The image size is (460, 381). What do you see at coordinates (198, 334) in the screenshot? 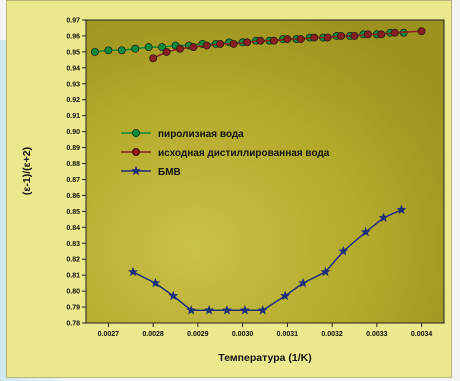
I see `x-tick-label: 0.0029` at bounding box center [198, 334].